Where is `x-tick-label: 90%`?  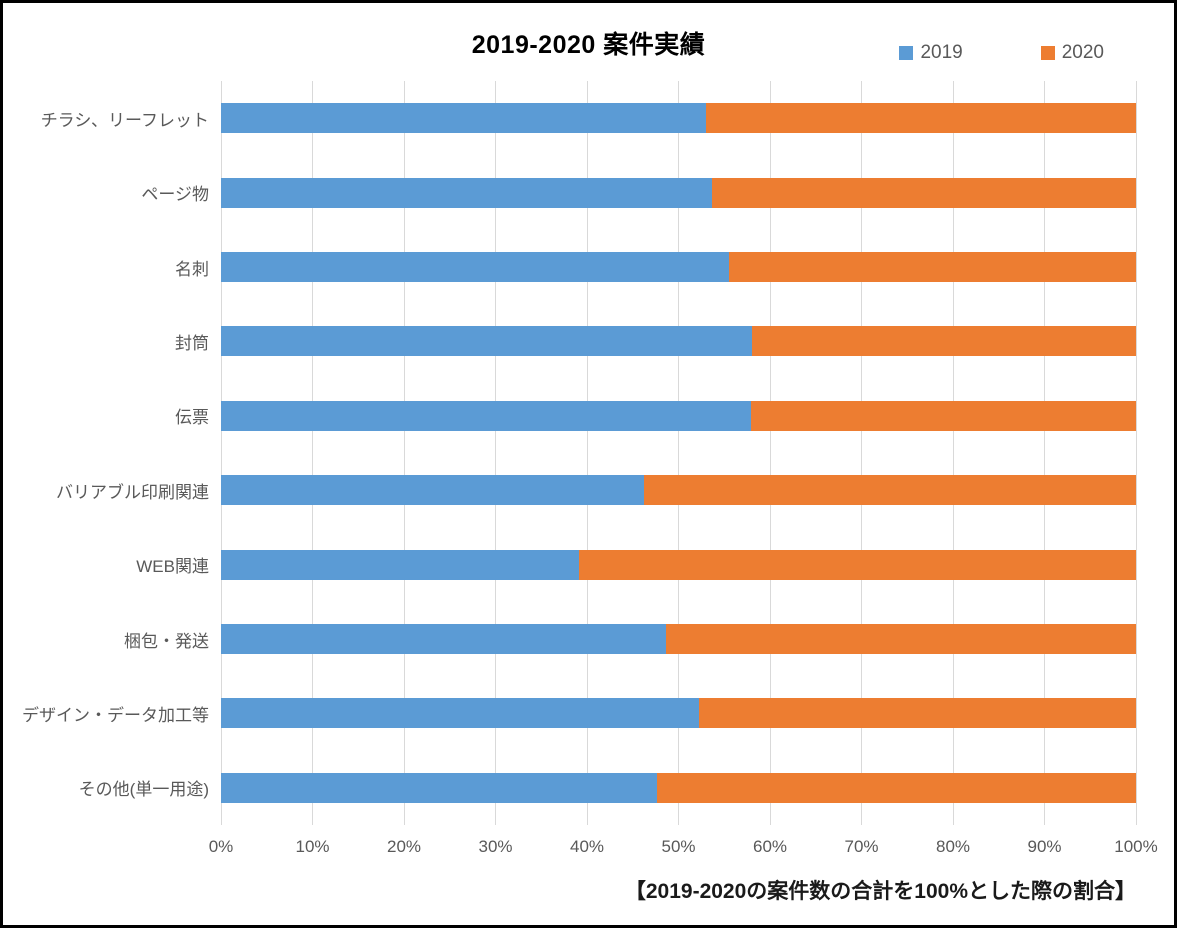
x-tick-label: 90% is located at coordinates (1044, 846).